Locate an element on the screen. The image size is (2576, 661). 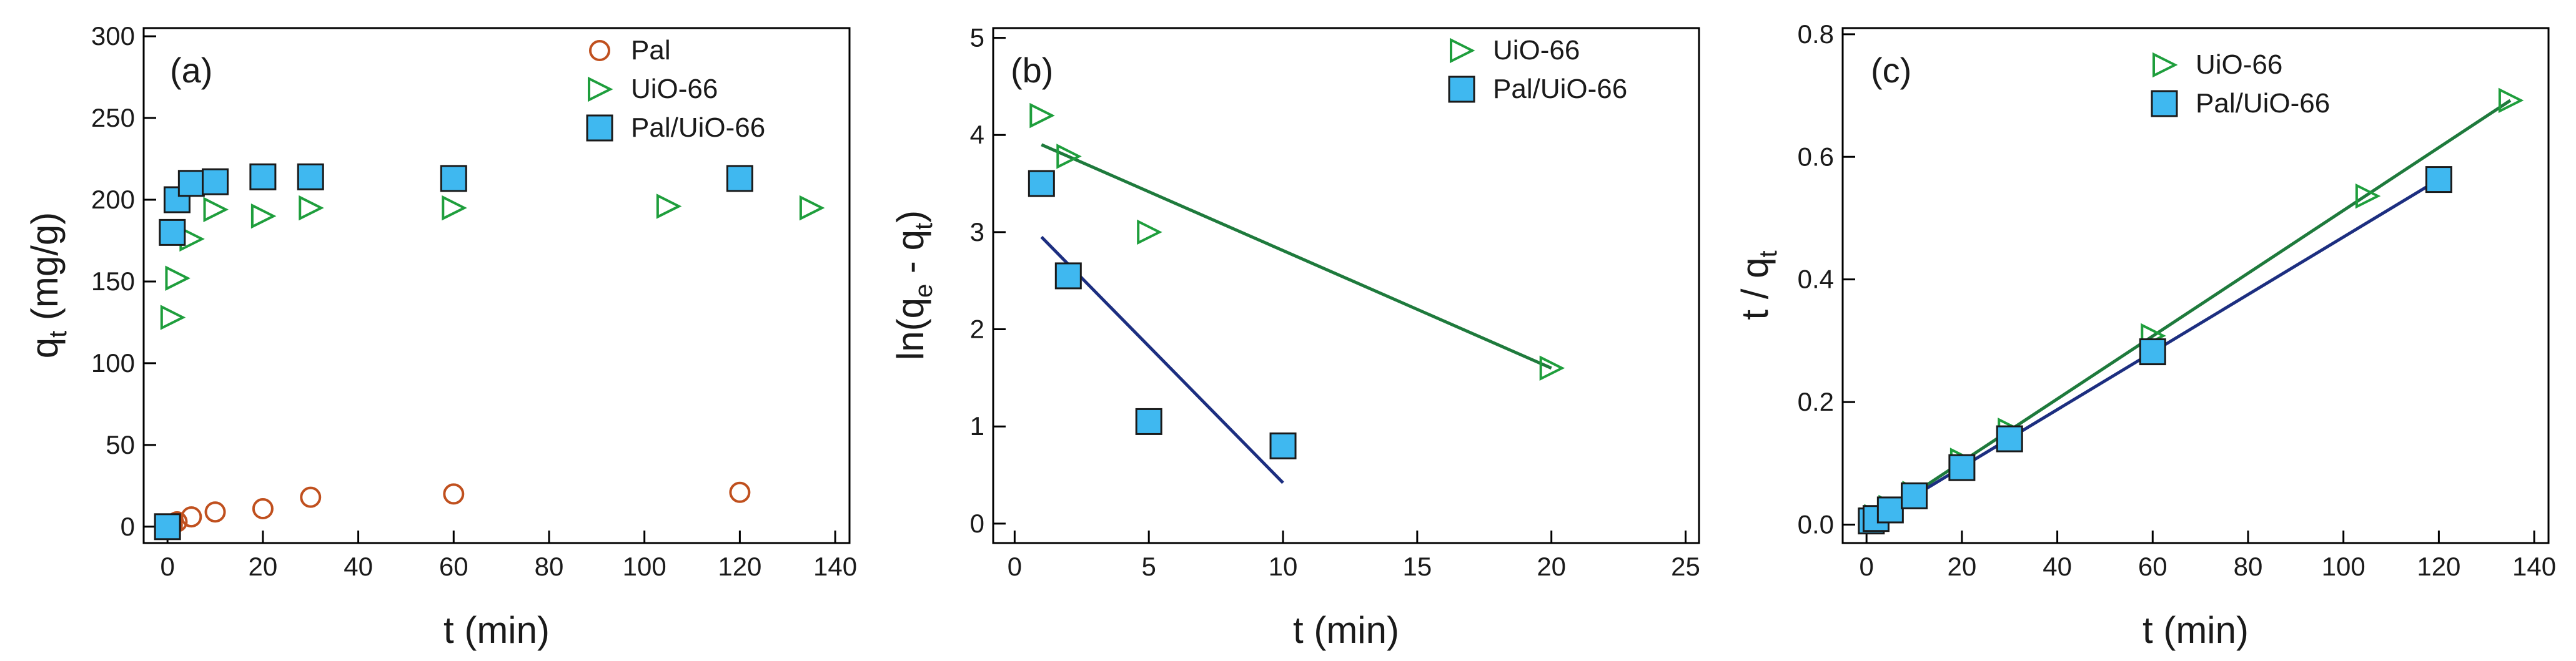
panel-a-xlabel: t (min) is located at coordinates (496, 630).